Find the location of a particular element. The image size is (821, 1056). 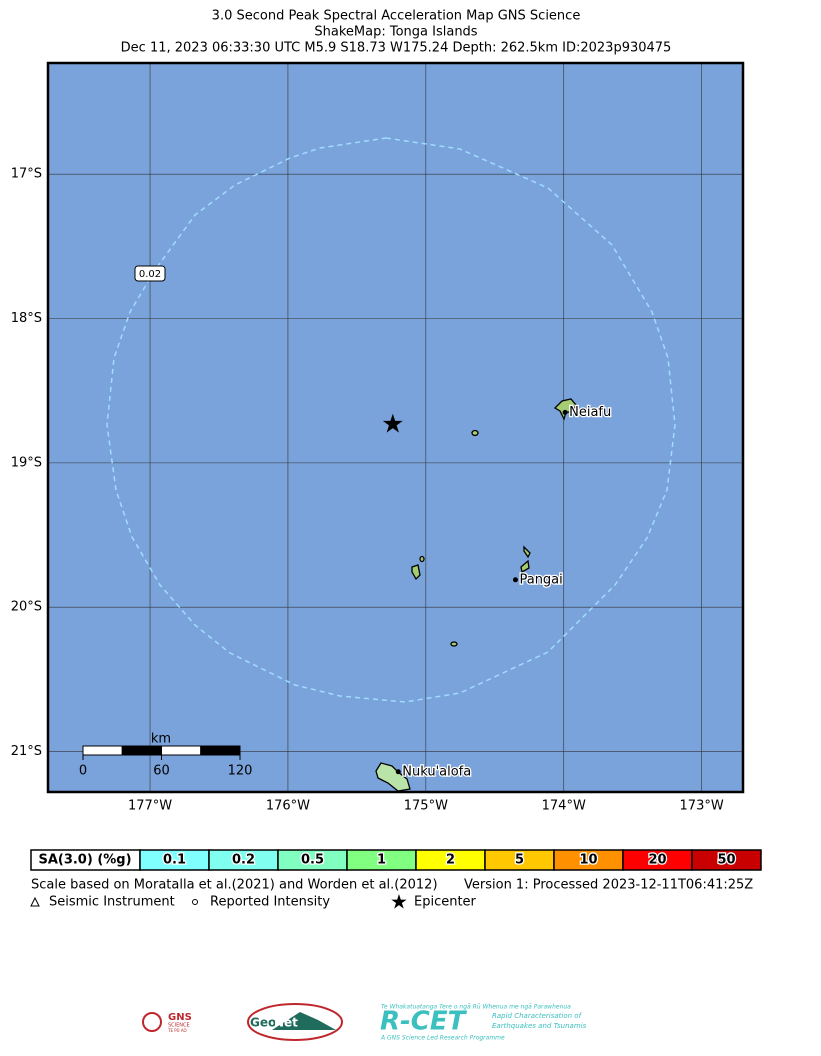

lat-label: 17°S is located at coordinates (26, 174).